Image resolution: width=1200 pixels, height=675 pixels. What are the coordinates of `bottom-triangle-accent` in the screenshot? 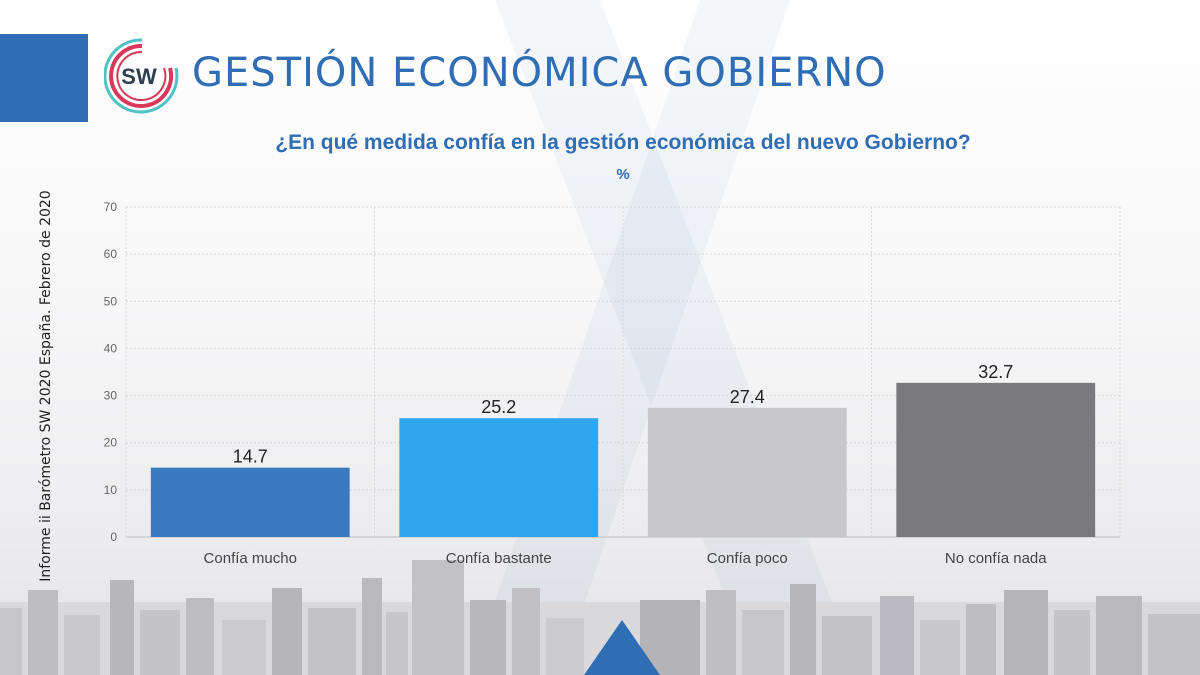 It's located at (622, 647).